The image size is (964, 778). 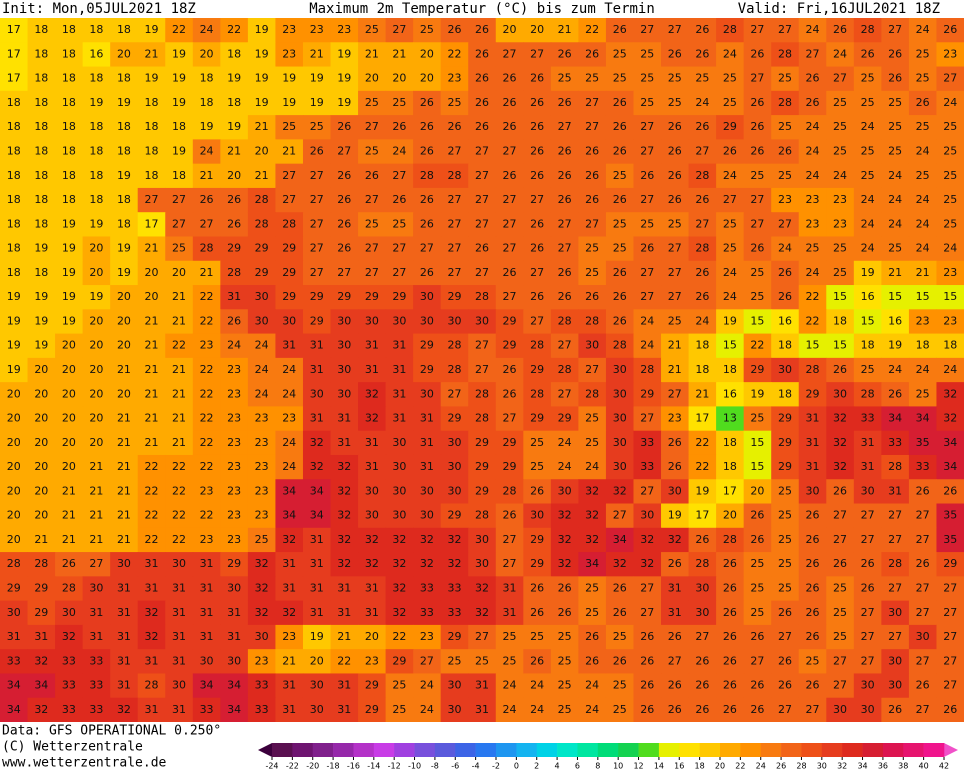 What do you see at coordinates (702, 418) in the screenshot?
I see `temperature-value: 17` at bounding box center [702, 418].